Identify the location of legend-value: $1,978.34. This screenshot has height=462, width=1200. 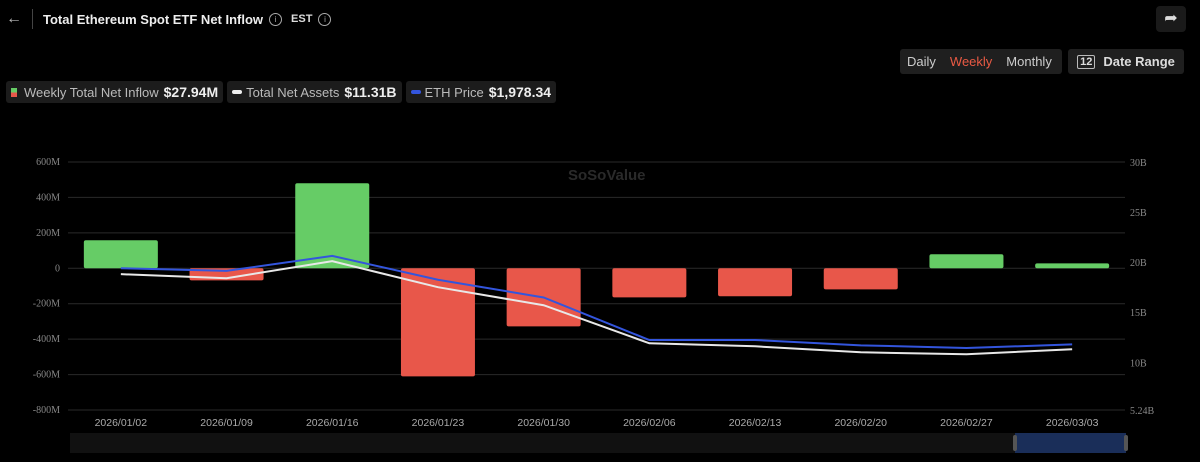
(520, 92).